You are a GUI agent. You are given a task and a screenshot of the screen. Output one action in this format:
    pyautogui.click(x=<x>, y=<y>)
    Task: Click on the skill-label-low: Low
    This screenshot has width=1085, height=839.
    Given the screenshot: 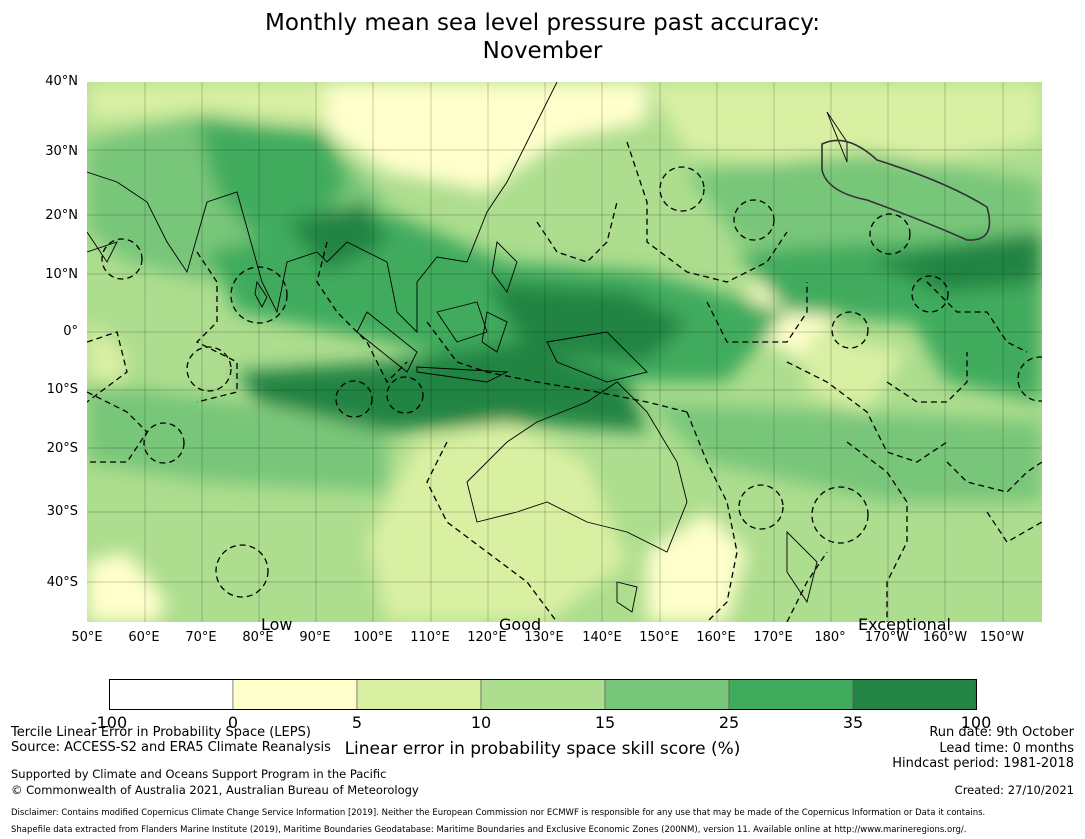 What is the action you would take?
    pyautogui.click(x=277, y=624)
    